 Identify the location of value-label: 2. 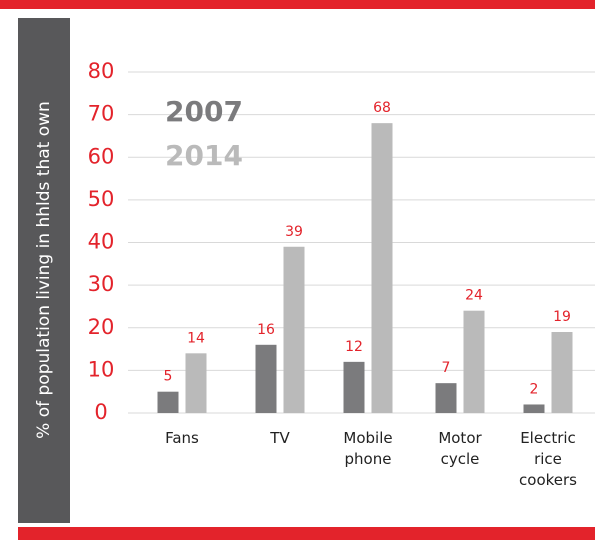
(534, 389).